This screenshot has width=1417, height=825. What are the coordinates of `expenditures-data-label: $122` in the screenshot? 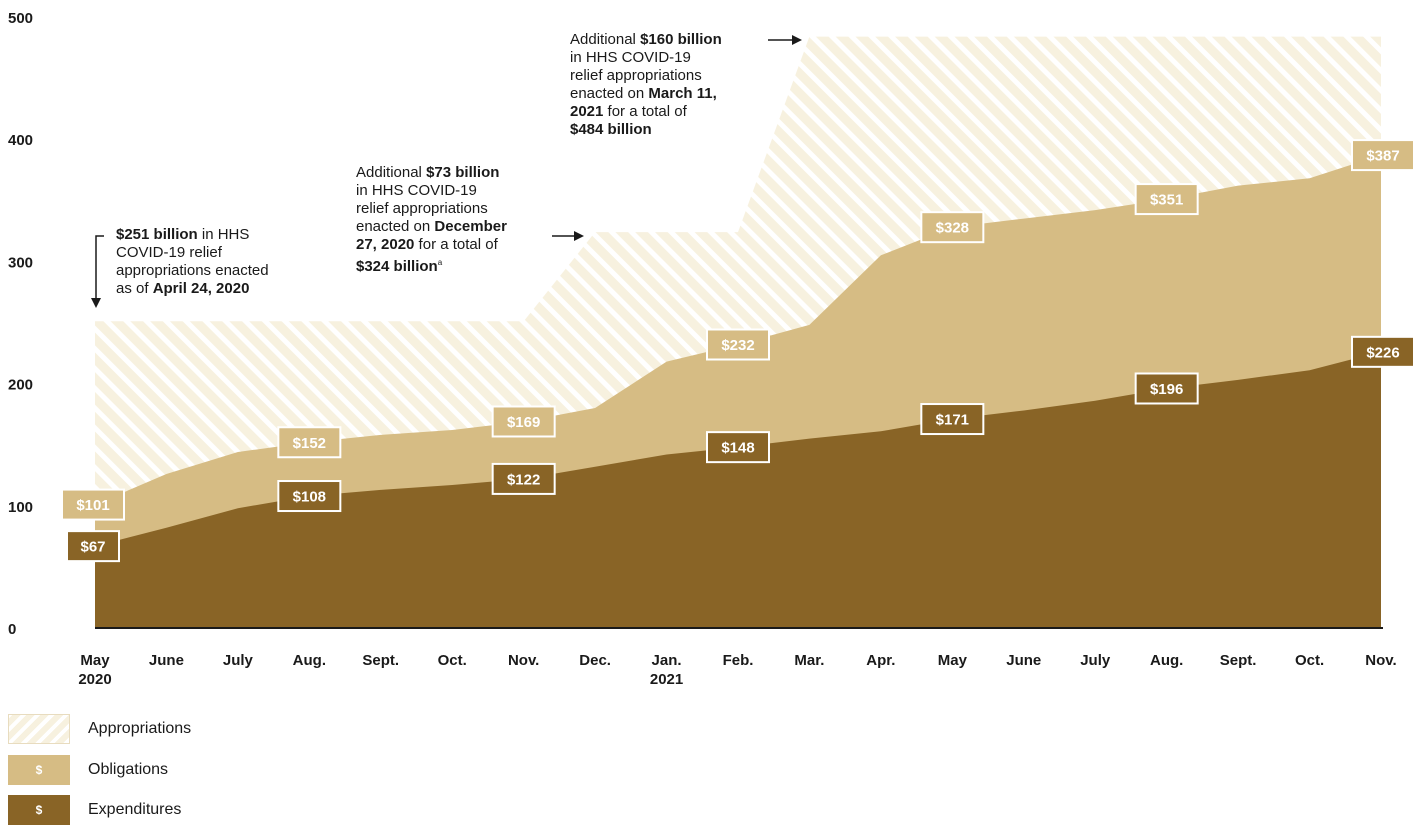 It's located at (523, 479).